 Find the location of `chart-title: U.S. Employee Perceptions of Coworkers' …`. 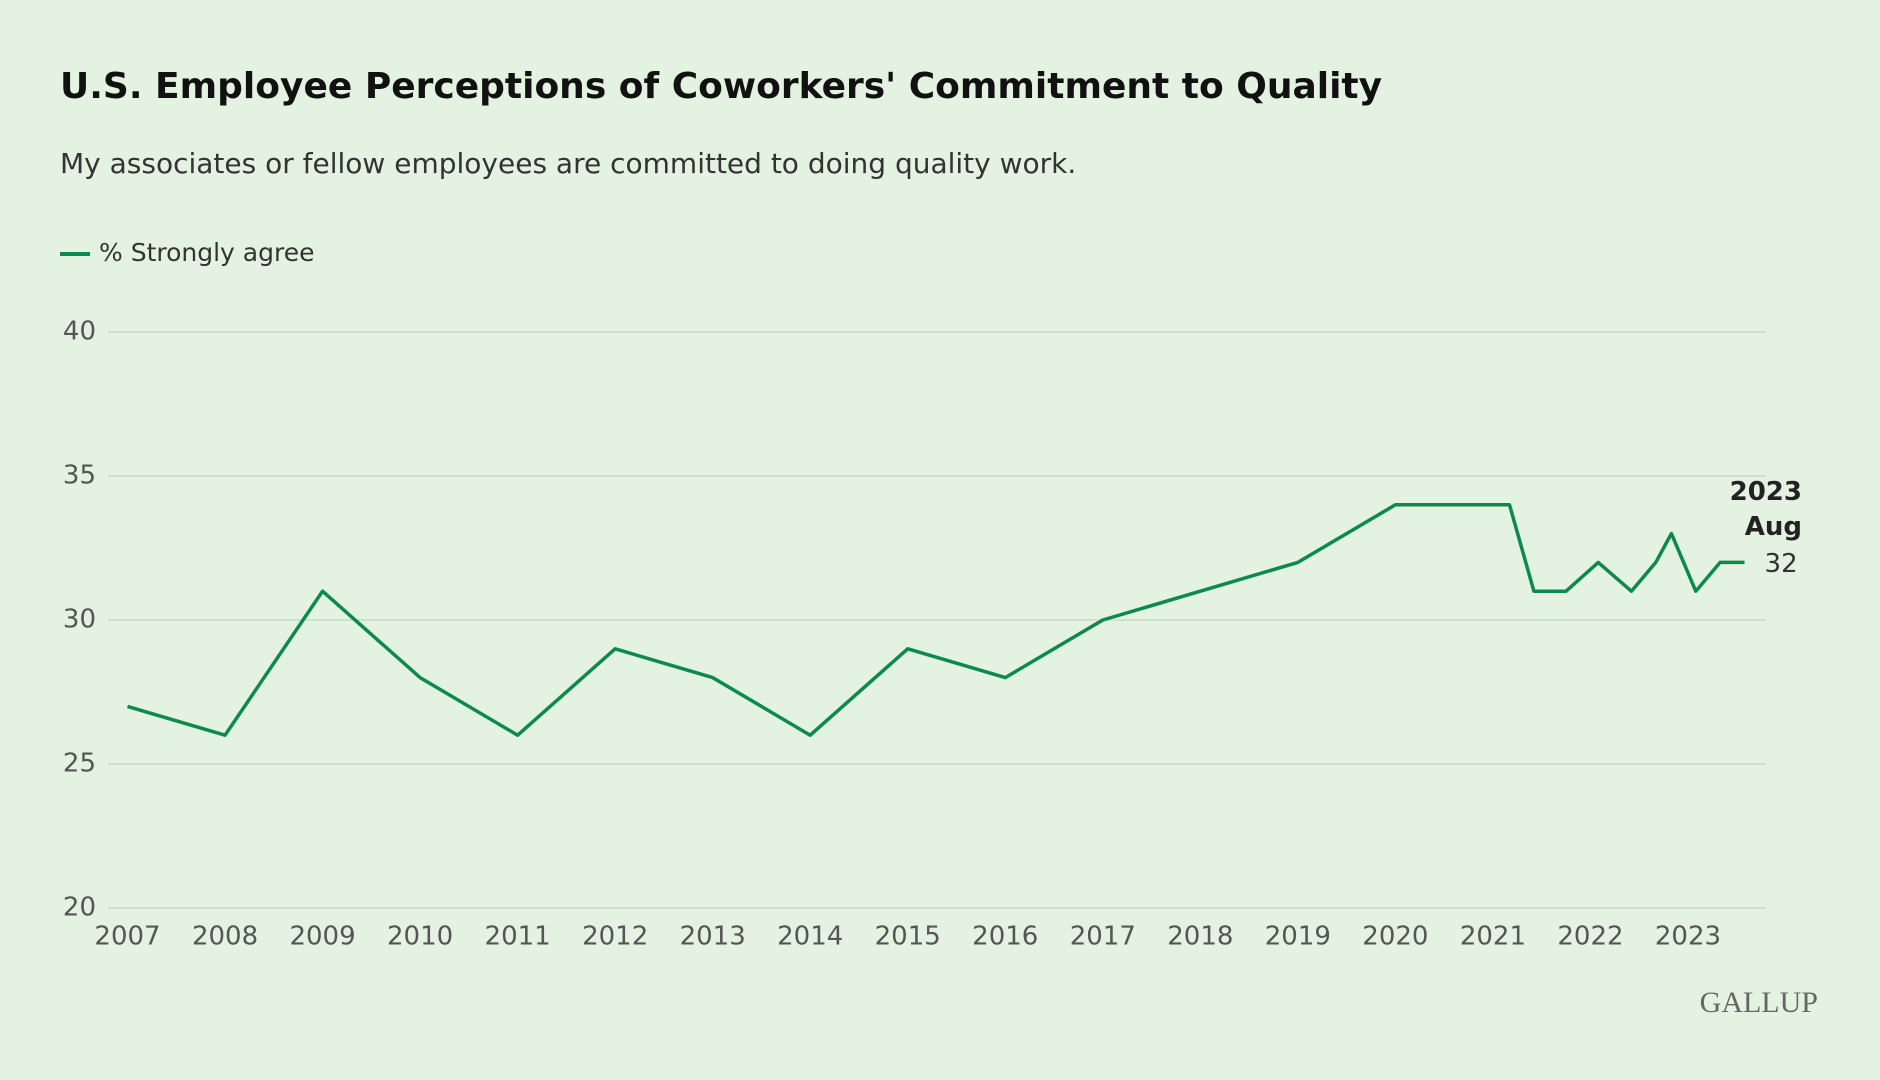

chart-title: U.S. Employee Perceptions of Coworkers' … is located at coordinates (721, 86).